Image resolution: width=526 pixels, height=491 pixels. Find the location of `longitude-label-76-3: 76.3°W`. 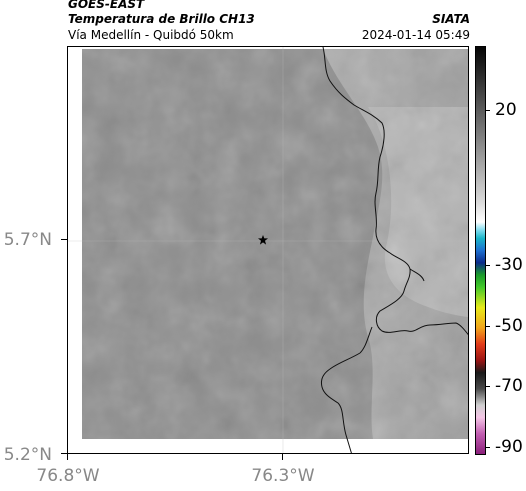

longitude-label-76-3: 76.3°W is located at coordinates (283, 476).